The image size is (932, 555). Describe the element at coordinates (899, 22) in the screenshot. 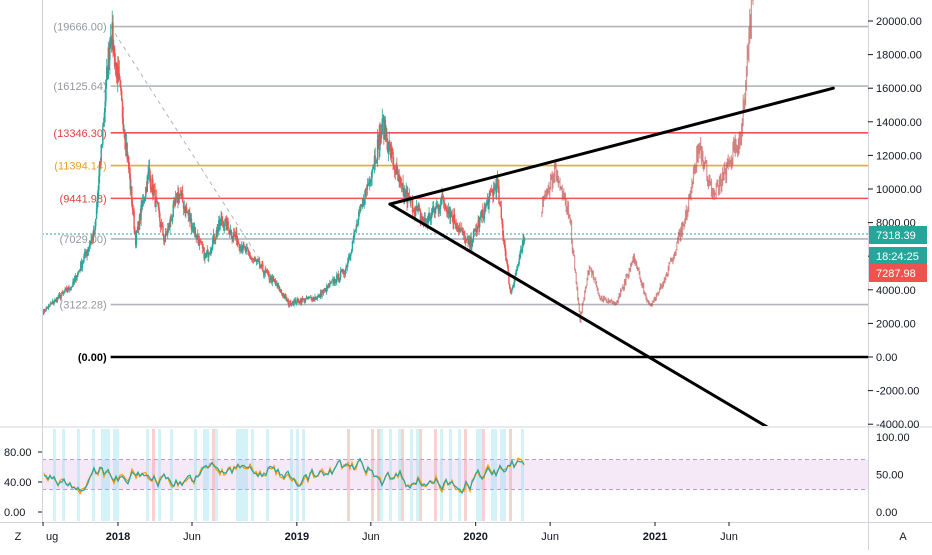

I see `price-tick-label: 20000.00` at that location.